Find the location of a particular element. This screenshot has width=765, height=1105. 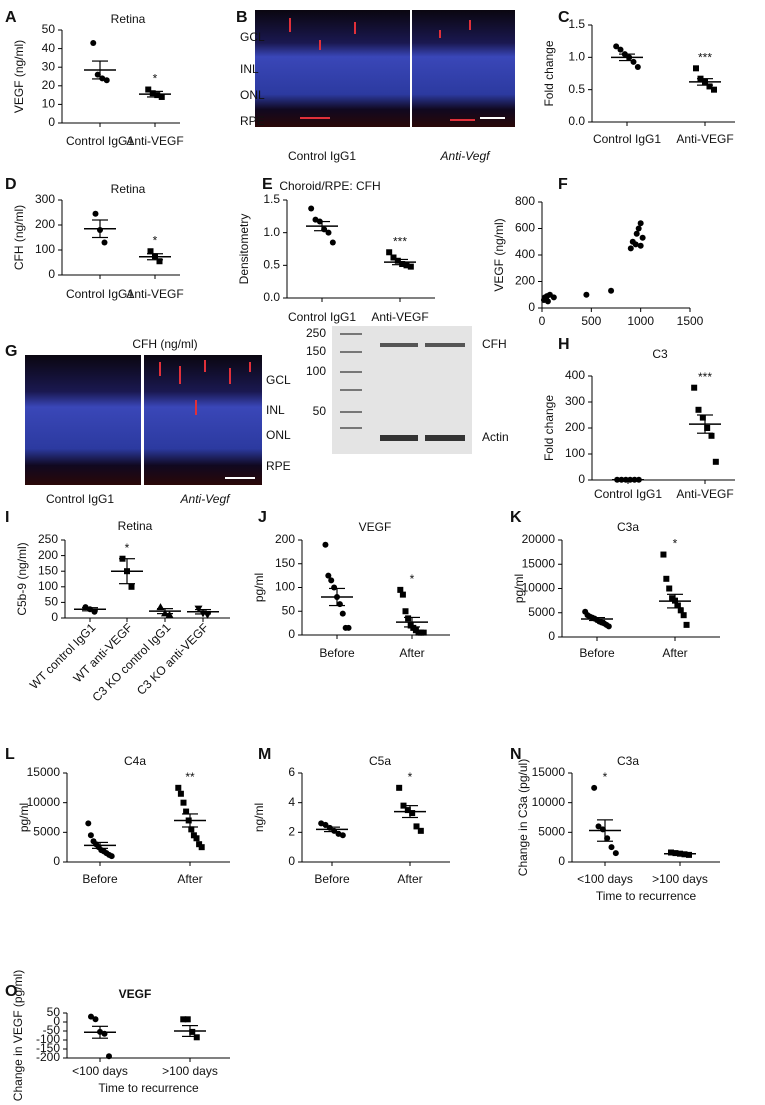

x-tick-label: Before is located at coordinates (337, 653).